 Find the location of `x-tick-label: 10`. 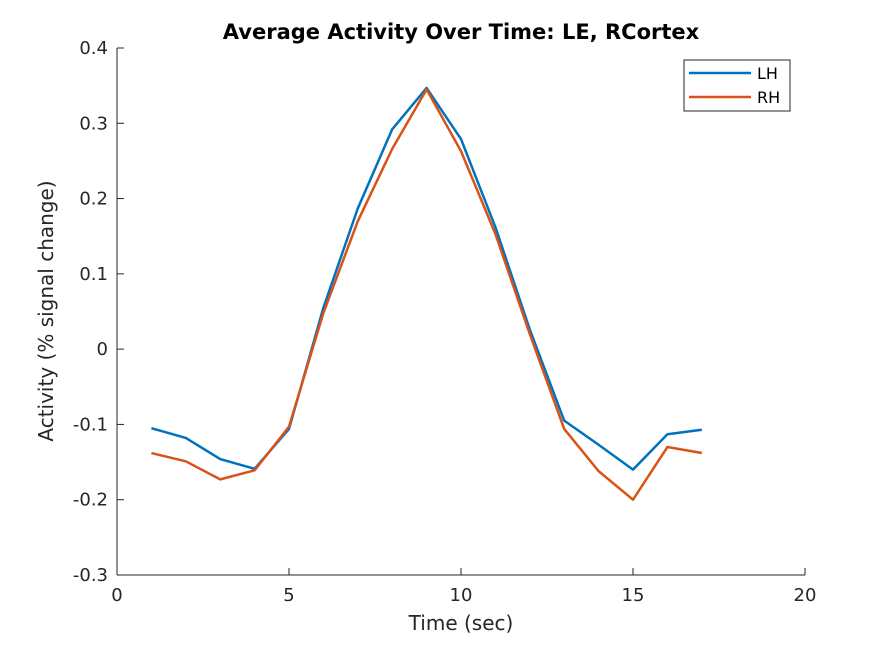

x-tick-label: 10 is located at coordinates (461, 595).